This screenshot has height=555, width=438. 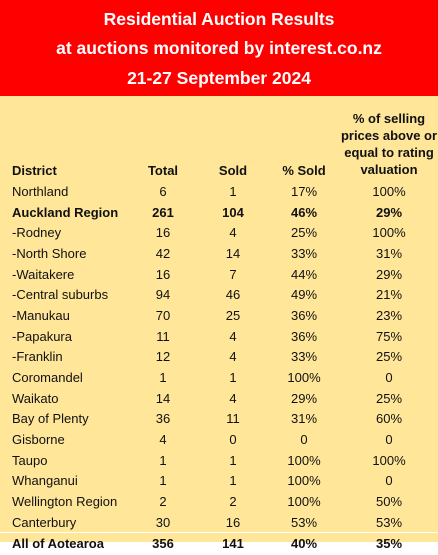 What do you see at coordinates (38, 440) in the screenshot?
I see `cell-district: Gisborne` at bounding box center [38, 440].